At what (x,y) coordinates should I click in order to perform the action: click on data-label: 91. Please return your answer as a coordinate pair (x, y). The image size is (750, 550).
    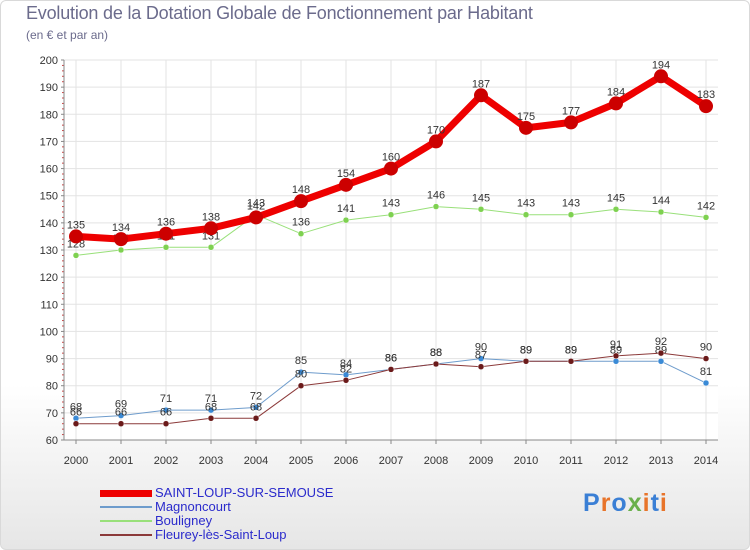
    Looking at the image, I should click on (616, 345).